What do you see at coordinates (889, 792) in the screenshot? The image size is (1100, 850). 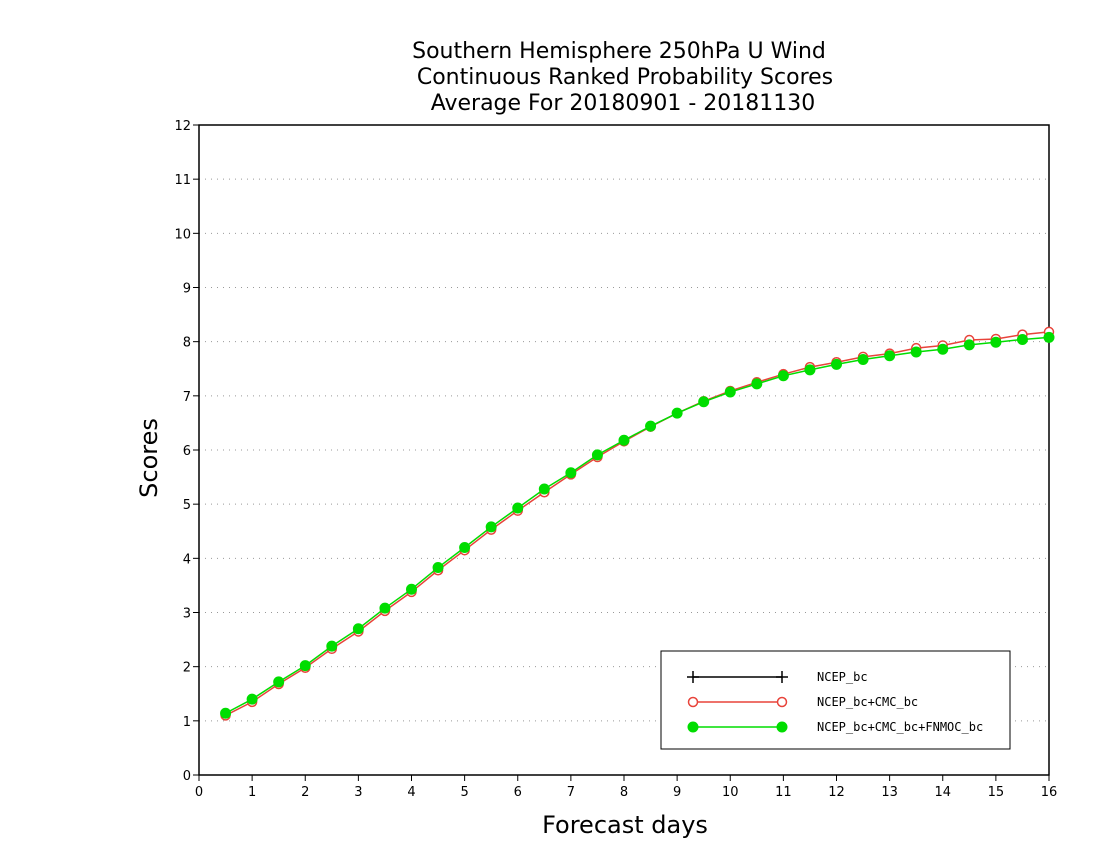 I see `x-tick-label: 13` at bounding box center [889, 792].